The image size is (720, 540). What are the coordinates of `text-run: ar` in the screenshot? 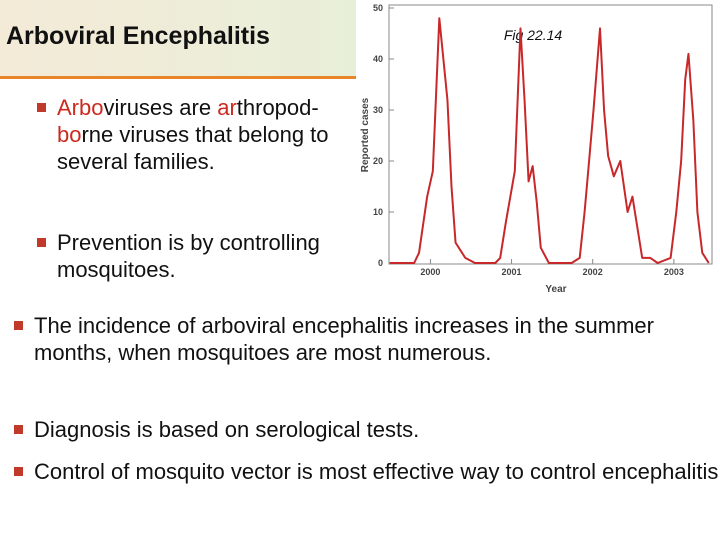 It's located at (227, 107).